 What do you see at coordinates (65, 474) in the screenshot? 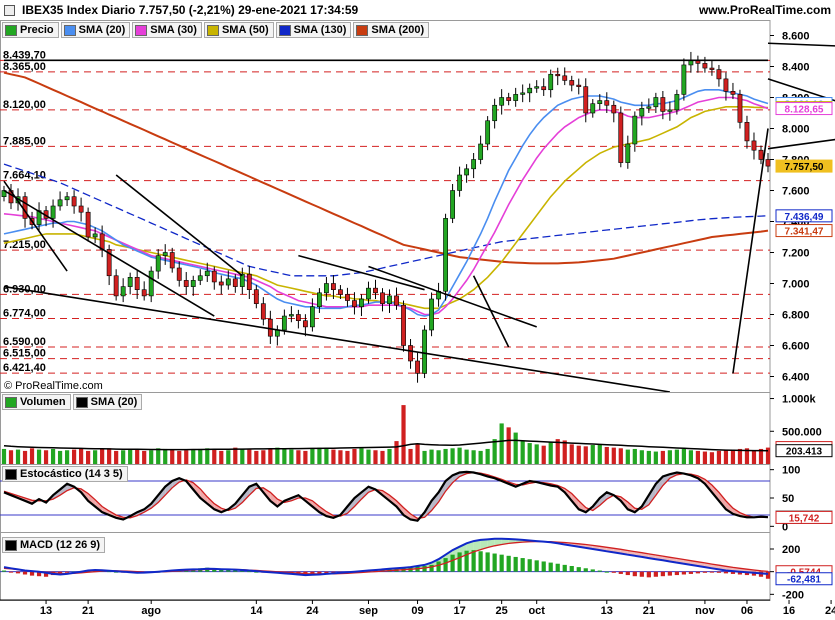
I see `legend-item: Estocástico (14 3 5)` at bounding box center [65, 474].